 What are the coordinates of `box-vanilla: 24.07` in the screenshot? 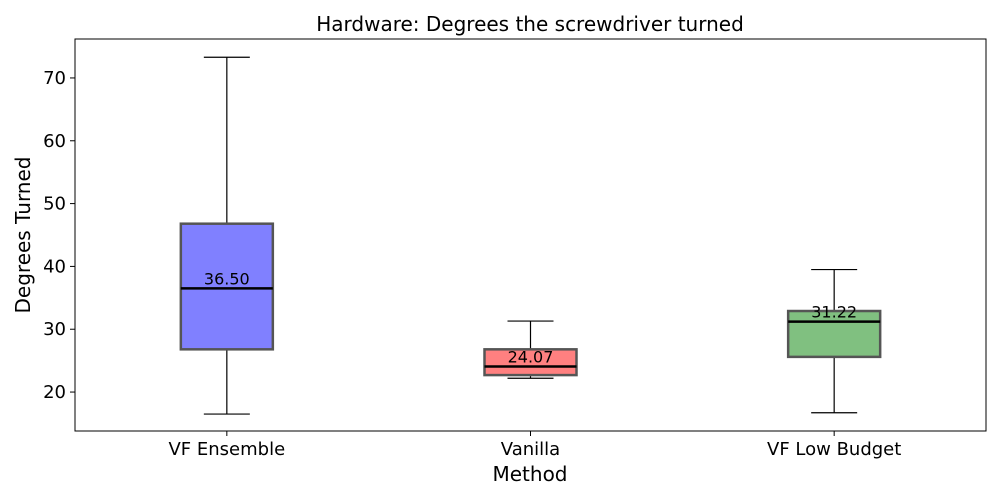 It's located at (530, 349).